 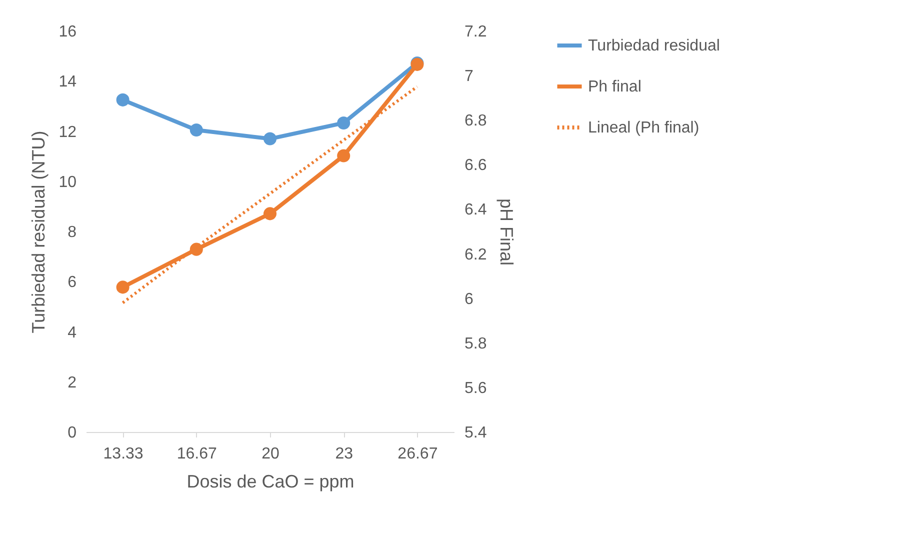 I want to click on y-tick-label: 14, so click(x=67, y=82).